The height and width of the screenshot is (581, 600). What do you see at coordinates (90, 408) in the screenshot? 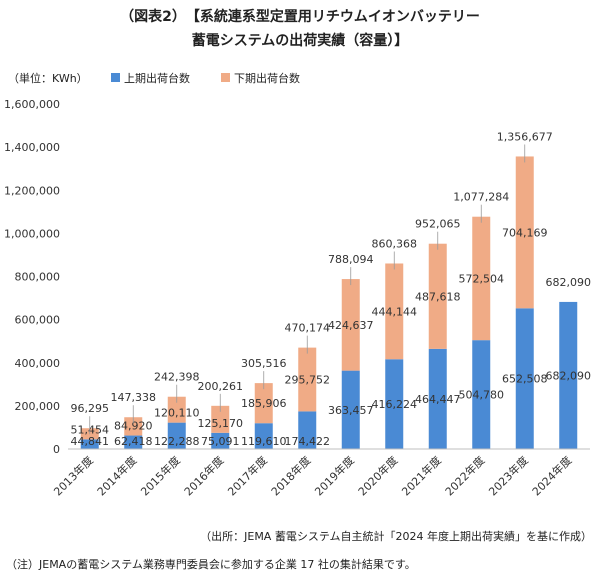
I see `data-label-total: 96,295` at bounding box center [90, 408].